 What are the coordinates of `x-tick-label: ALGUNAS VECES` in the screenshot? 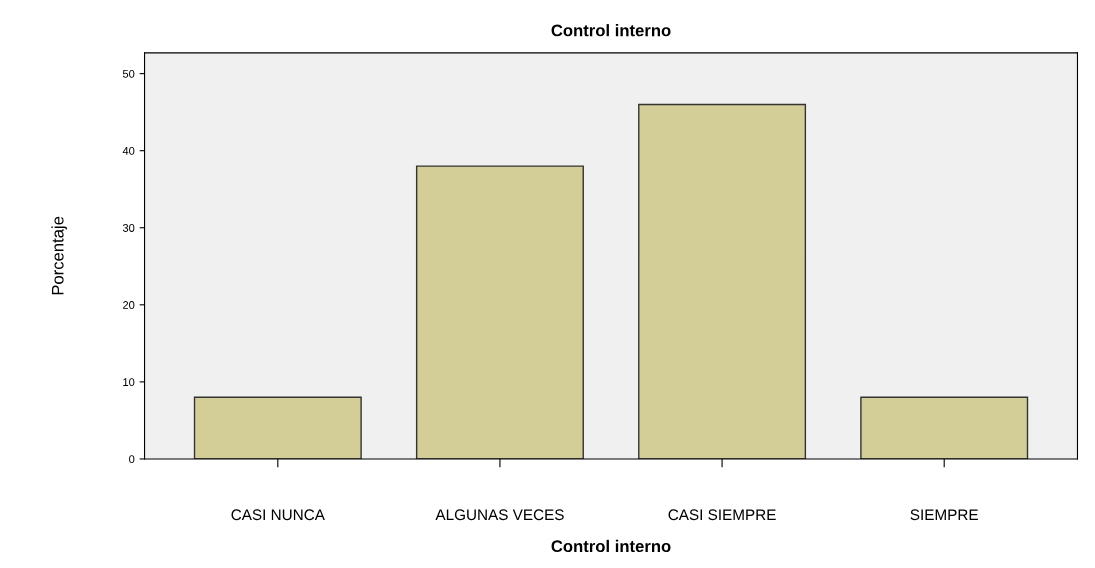 It's located at (499, 515).